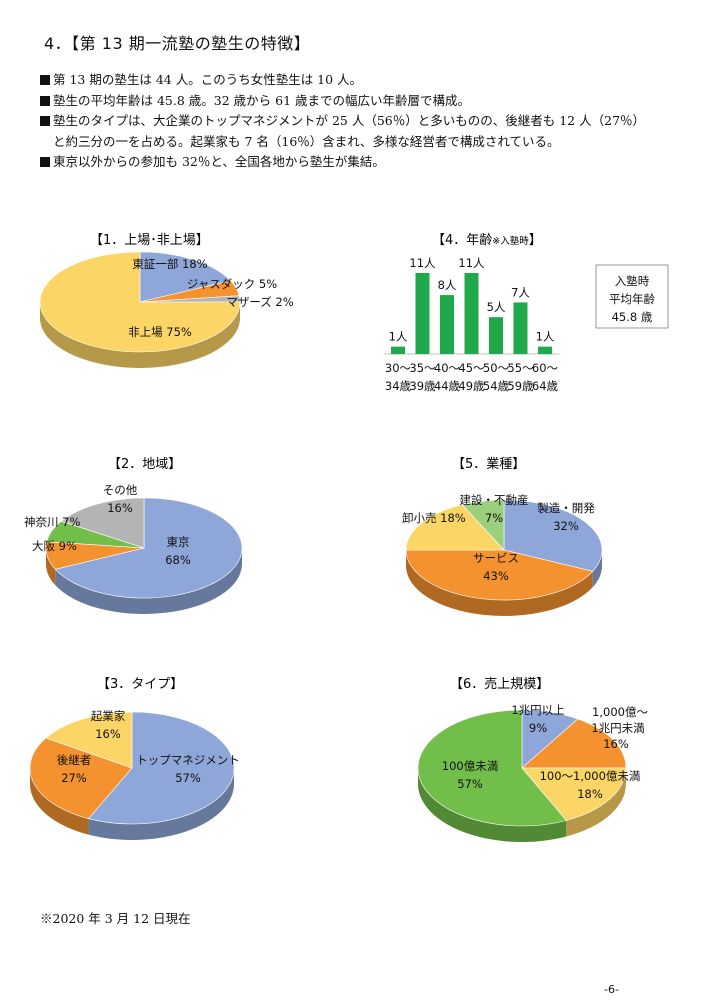 The height and width of the screenshot is (1004, 710). I want to click on summary-bullet: 塾生の平均年齢は 45.8 歳。32 歳から 61 歳までの幅広い年齢層で構成。, so click(360, 101).